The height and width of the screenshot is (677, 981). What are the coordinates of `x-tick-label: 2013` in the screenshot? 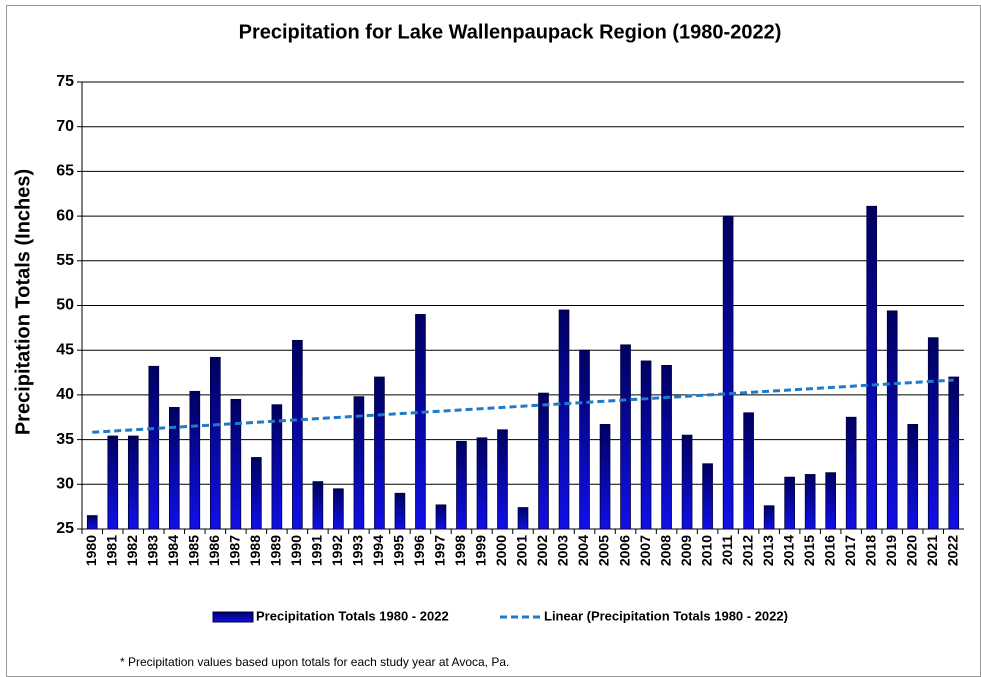 It's located at (768, 550).